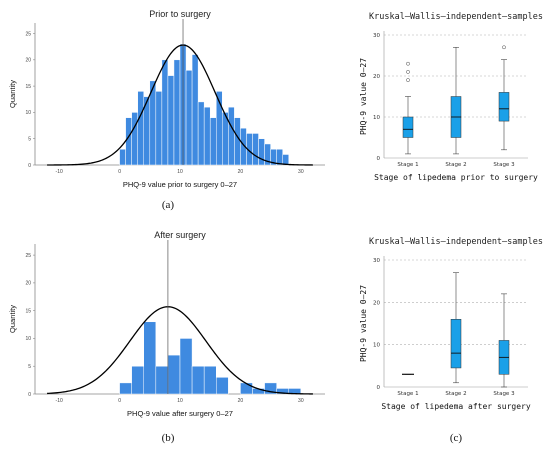 This screenshot has height=451, width=550. Describe the element at coordinates (168, 205) in the screenshot. I see `panel-label-a: (a)` at that location.